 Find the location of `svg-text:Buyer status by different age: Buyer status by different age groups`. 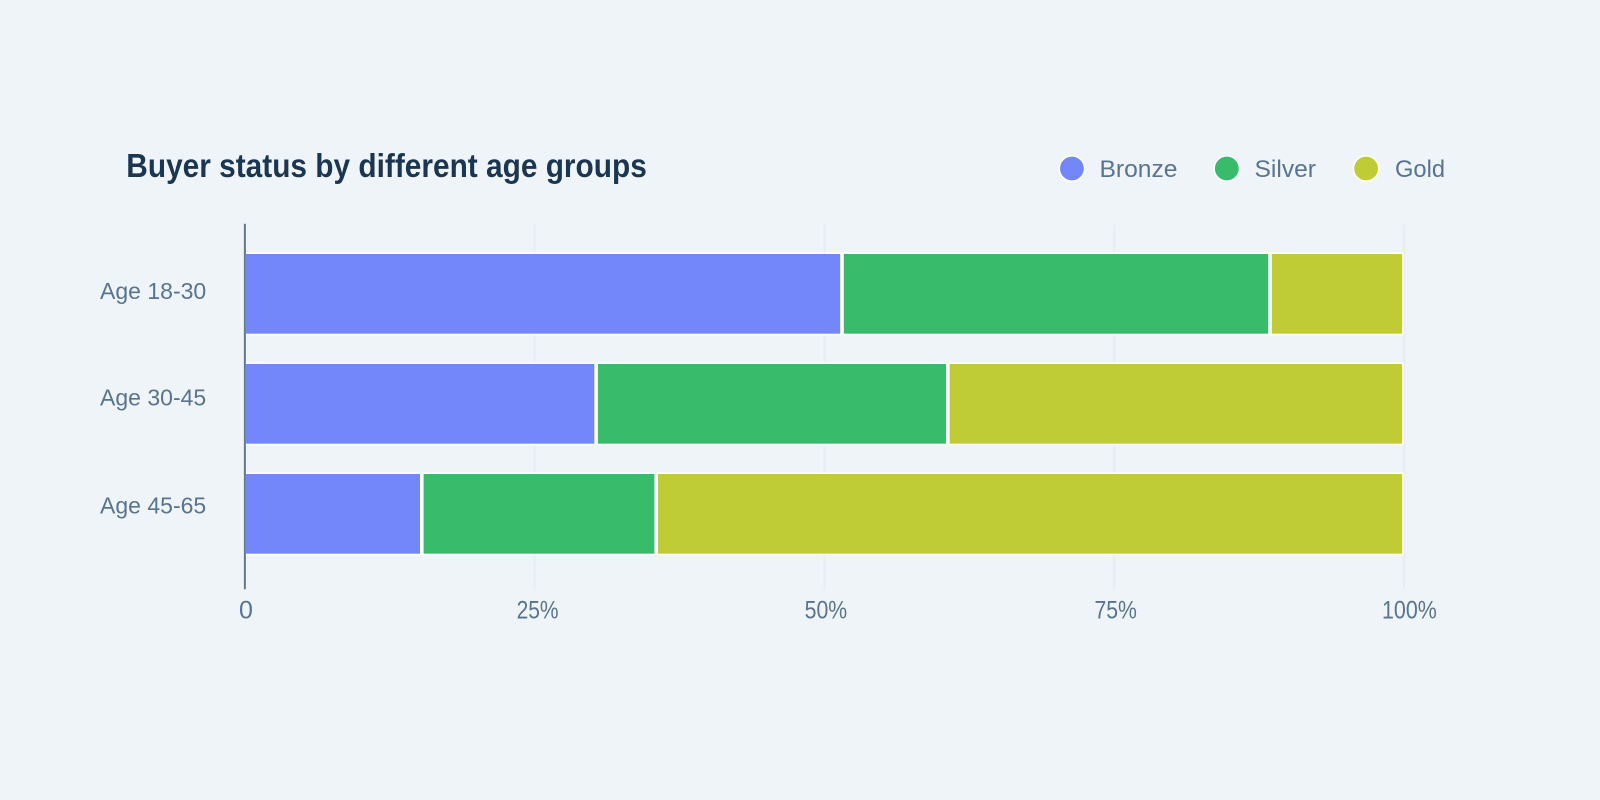

svg-text:Buyer status by different age: Buyer status by different age groups is located at coordinates (386, 165).